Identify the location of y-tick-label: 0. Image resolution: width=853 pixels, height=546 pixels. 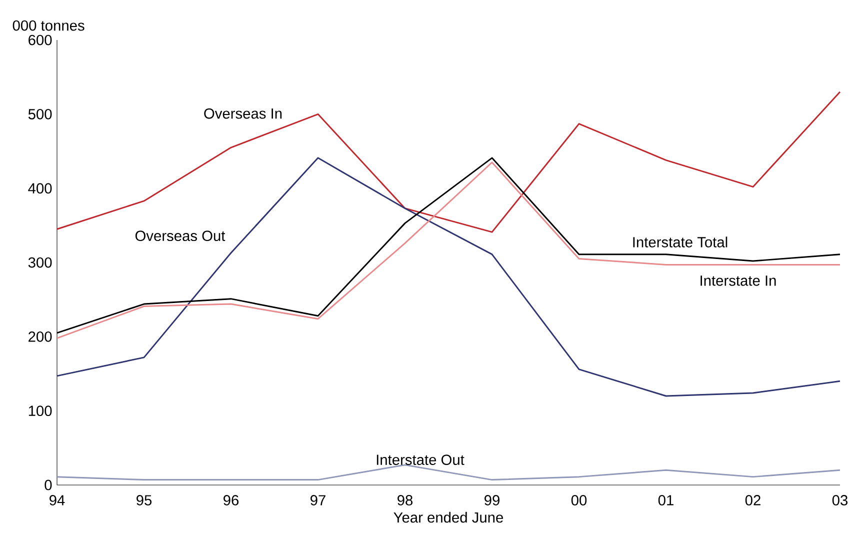
(48, 485).